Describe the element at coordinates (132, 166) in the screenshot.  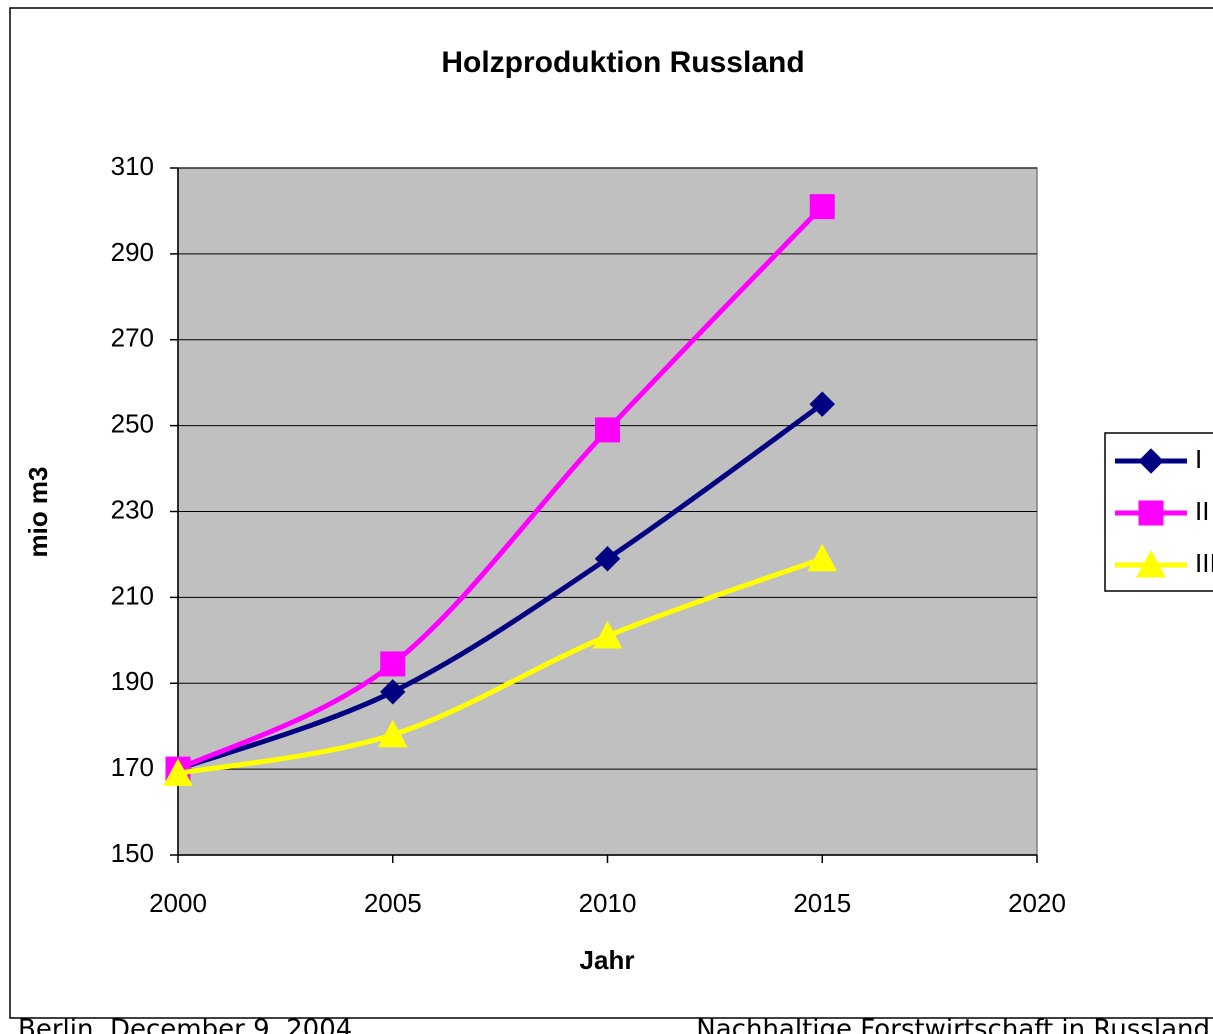
I see `y-tick-label: 310` at that location.